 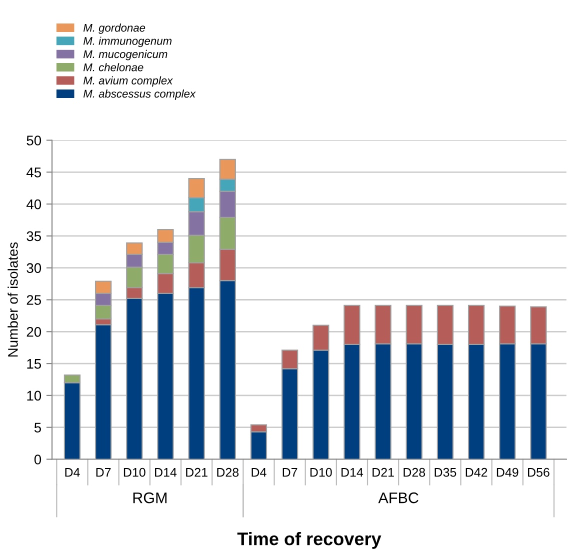 I want to click on y-tick-label: 25, so click(x=34, y=300).